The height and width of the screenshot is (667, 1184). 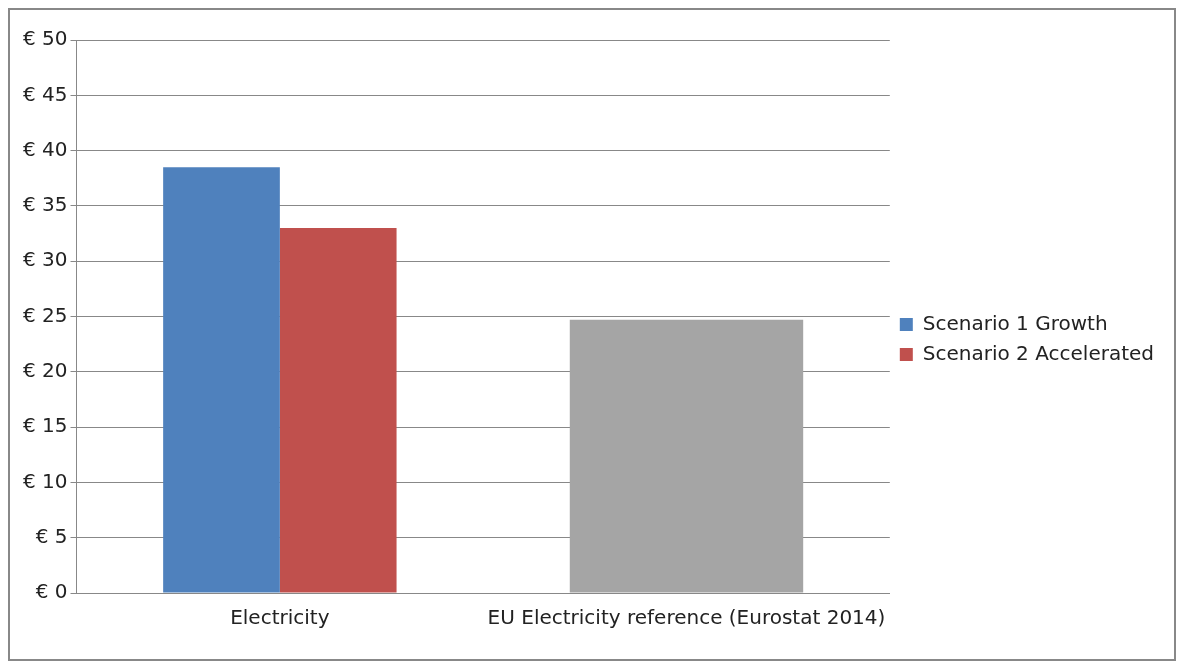 What do you see at coordinates (45, 38) in the screenshot?
I see `y-tick-label: € 50` at bounding box center [45, 38].